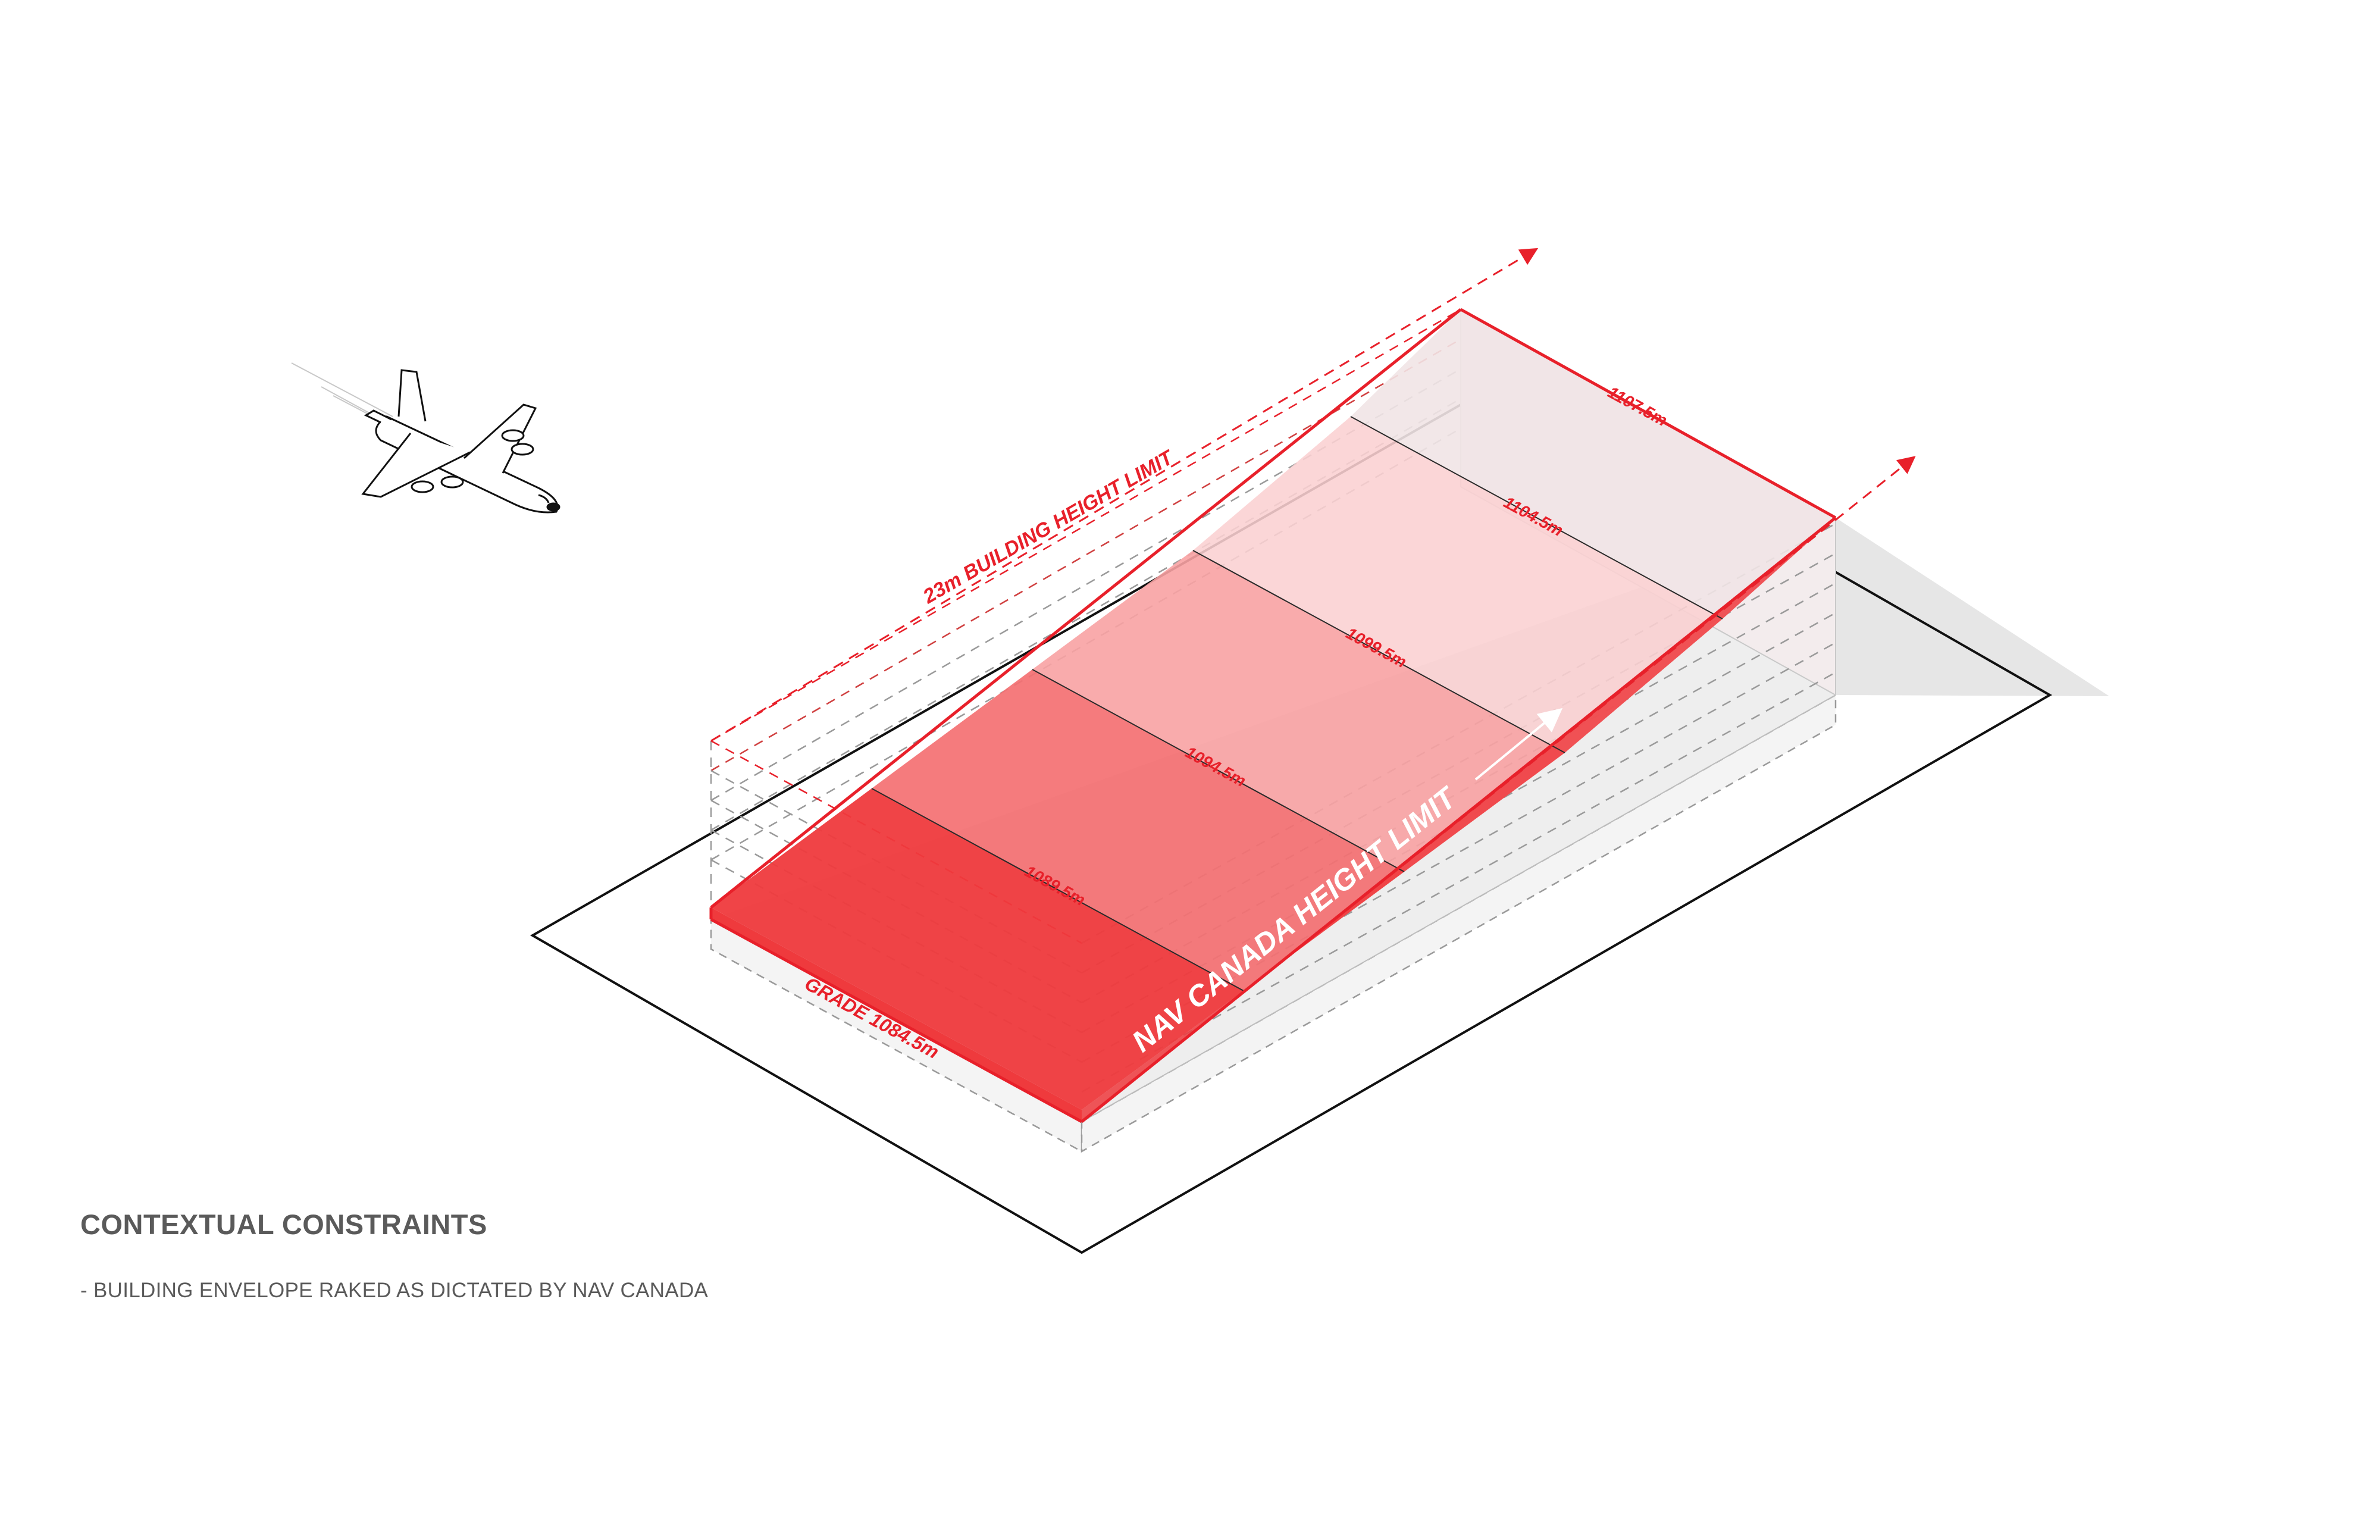 The width and height of the screenshot is (2380, 1540). What do you see at coordinates (1049, 526) in the screenshot?
I see `building-height-limit-label: 23m BUILDING HEIGHT LIMIT` at bounding box center [1049, 526].